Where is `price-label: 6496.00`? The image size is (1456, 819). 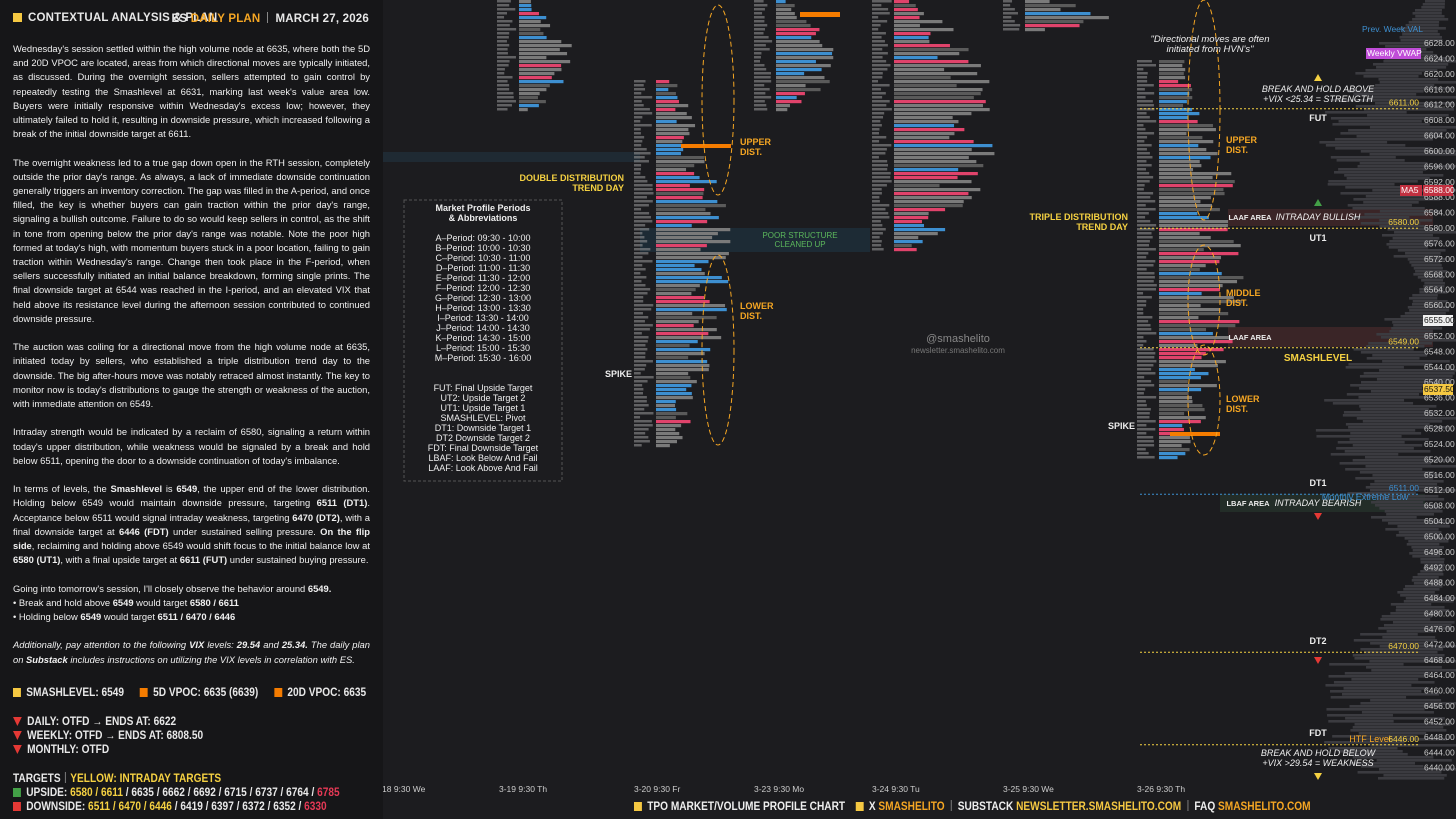
price-label: 6496.00 is located at coordinates (1439, 552).